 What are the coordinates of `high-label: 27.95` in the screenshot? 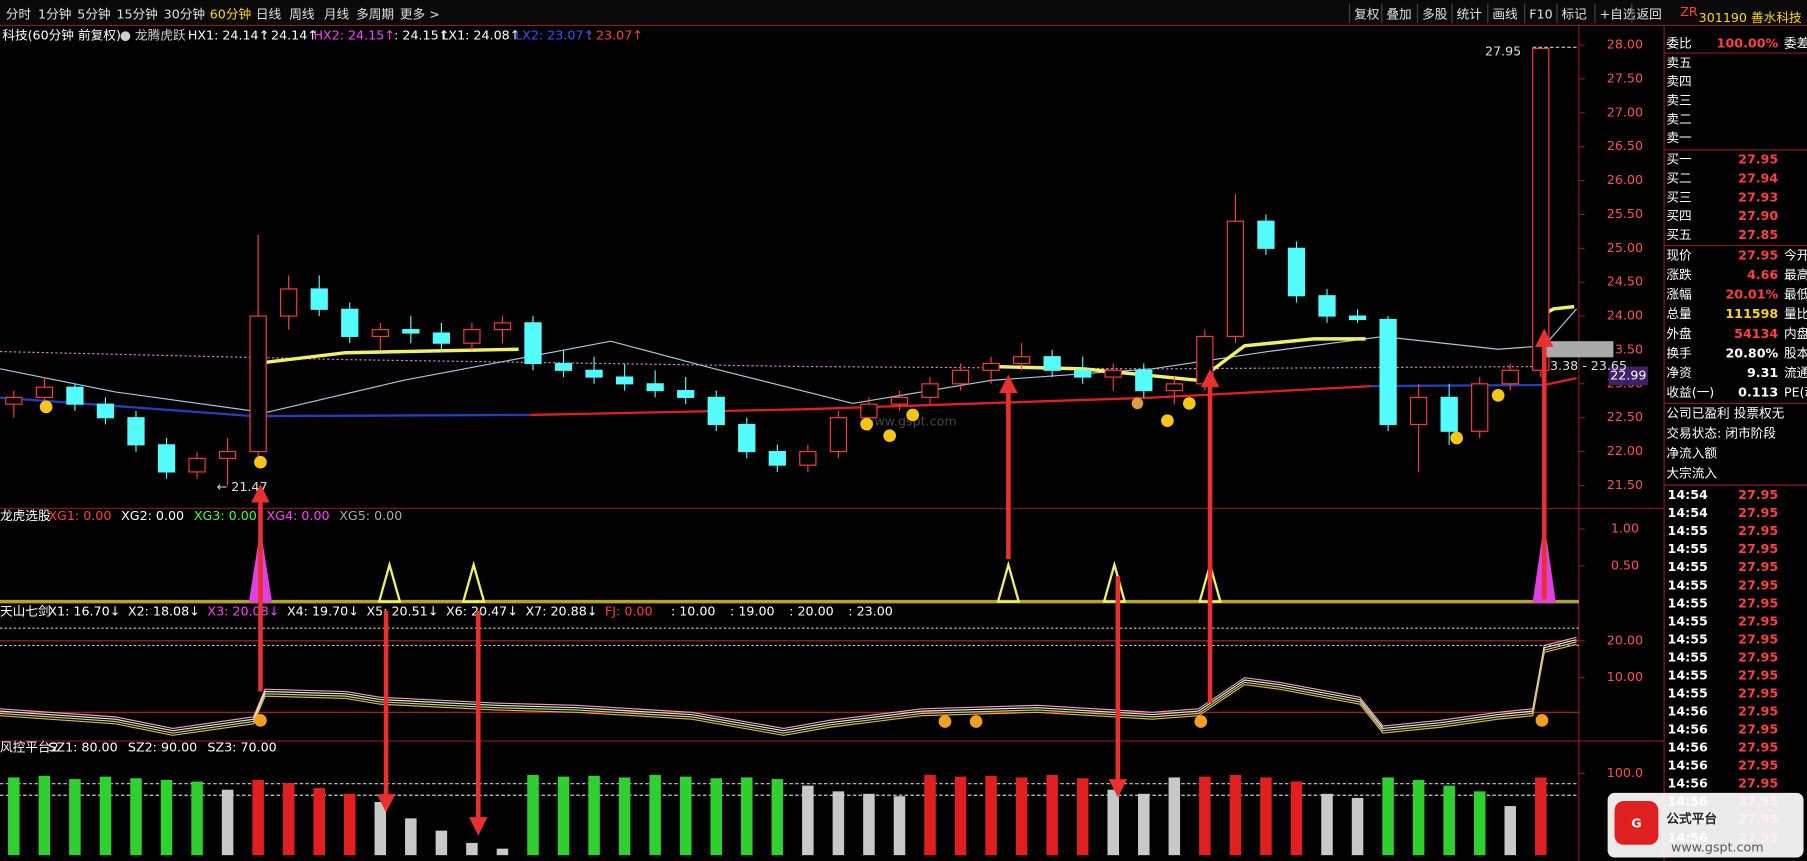 It's located at (1503, 50).